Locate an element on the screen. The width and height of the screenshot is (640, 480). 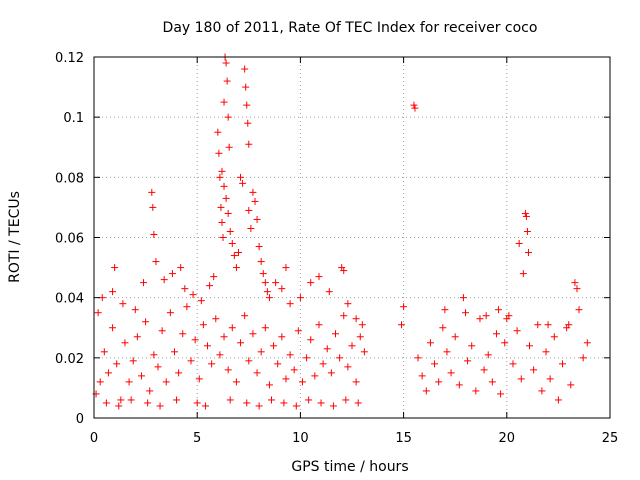
y-tick-label: 0.06 is located at coordinates (69, 239).